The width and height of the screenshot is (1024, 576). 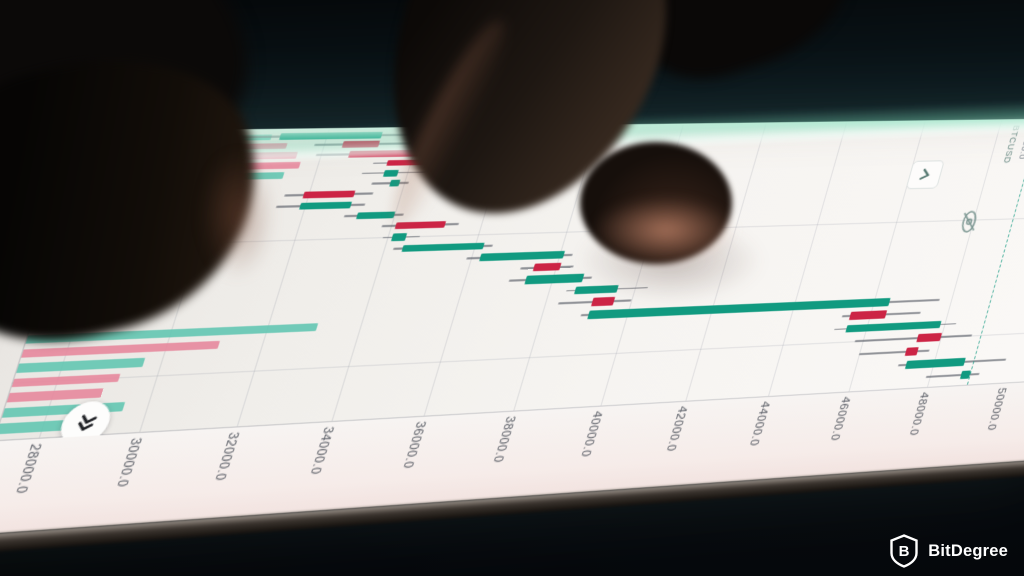 What do you see at coordinates (503, 439) in the screenshot?
I see `price-tick-label: 38000.0` at bounding box center [503, 439].